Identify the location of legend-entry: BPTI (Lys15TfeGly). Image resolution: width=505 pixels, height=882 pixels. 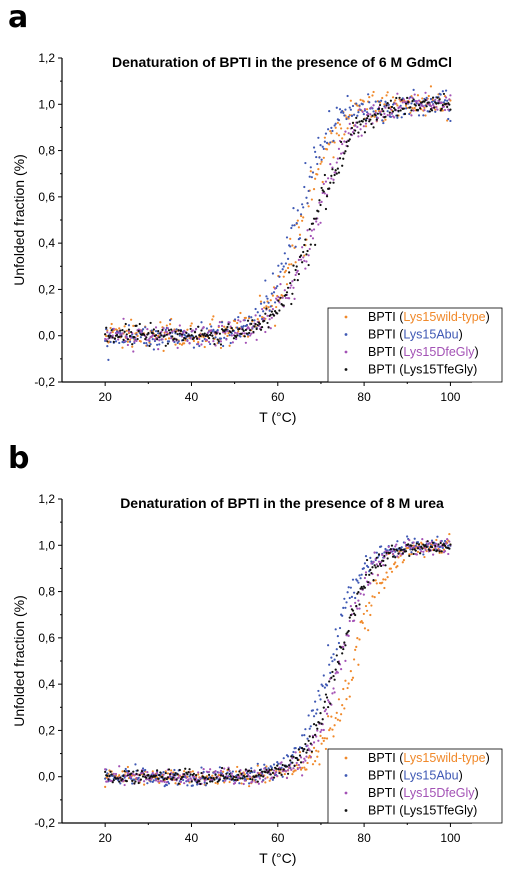
(422, 811).